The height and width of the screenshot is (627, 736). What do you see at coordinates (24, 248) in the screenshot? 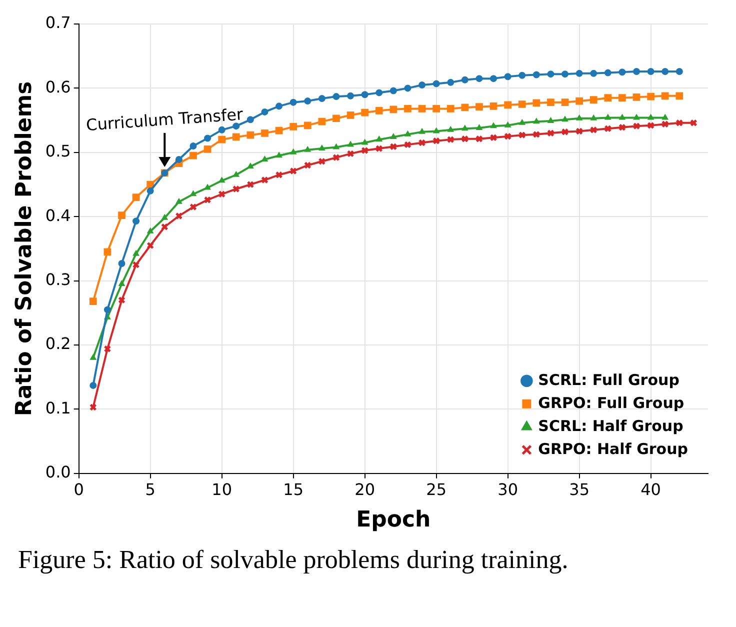
I see `y-axis-title: Ratio of Solvable Problems` at bounding box center [24, 248].